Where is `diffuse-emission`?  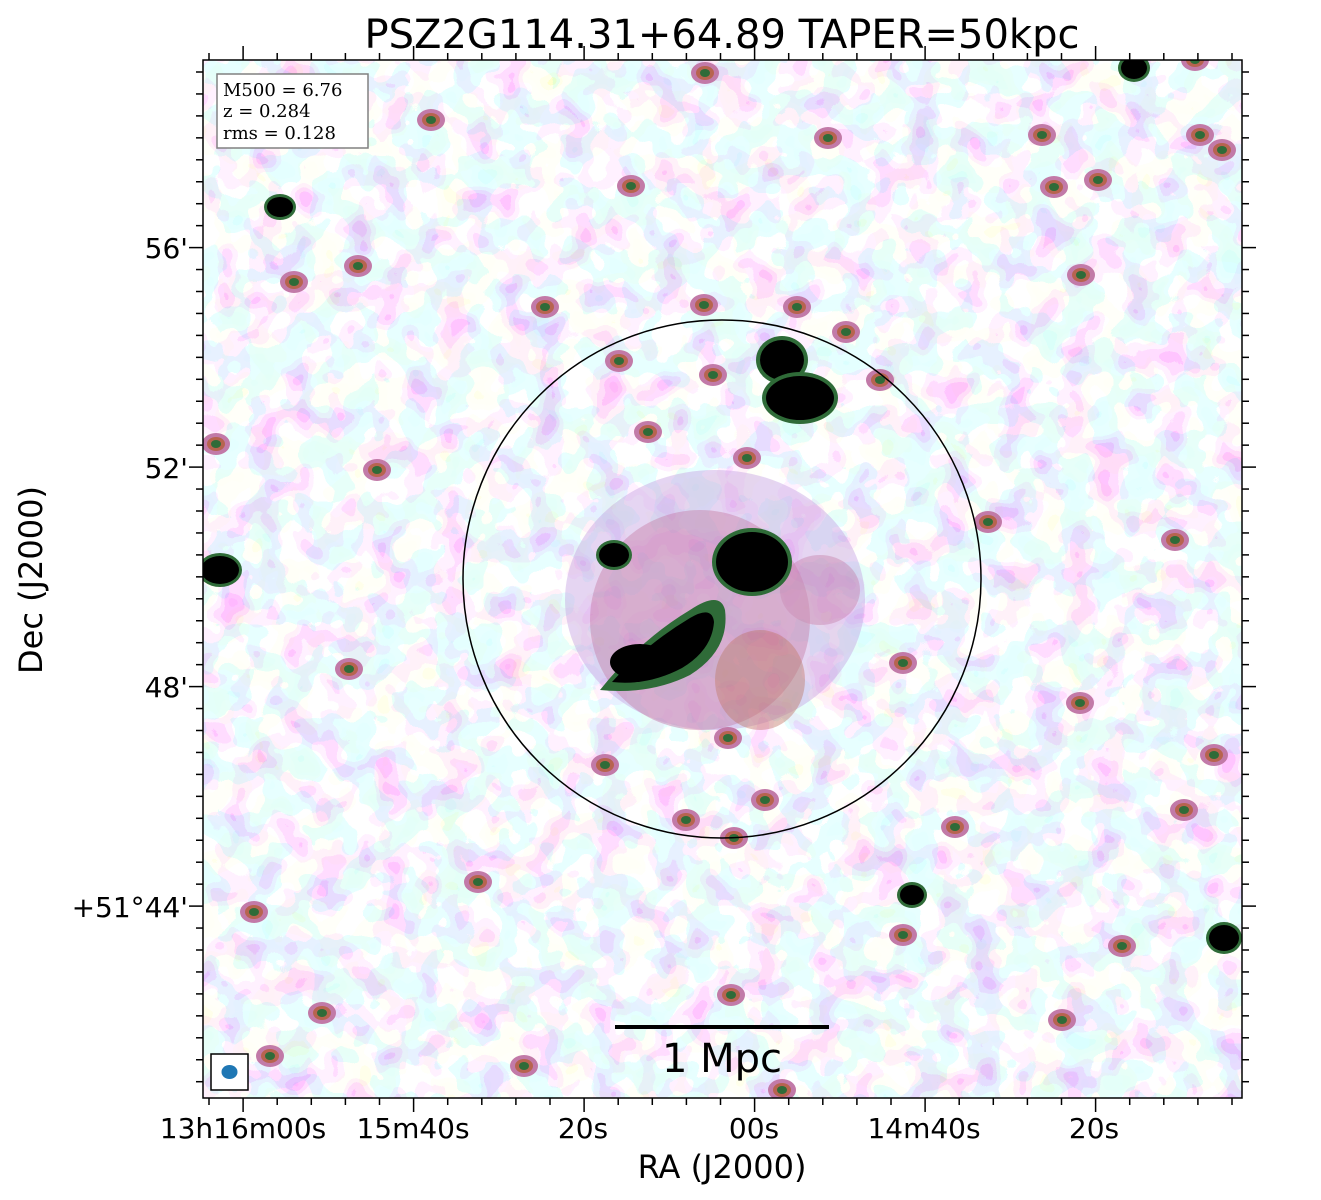
diffuse-emission is located at coordinates (715, 600).